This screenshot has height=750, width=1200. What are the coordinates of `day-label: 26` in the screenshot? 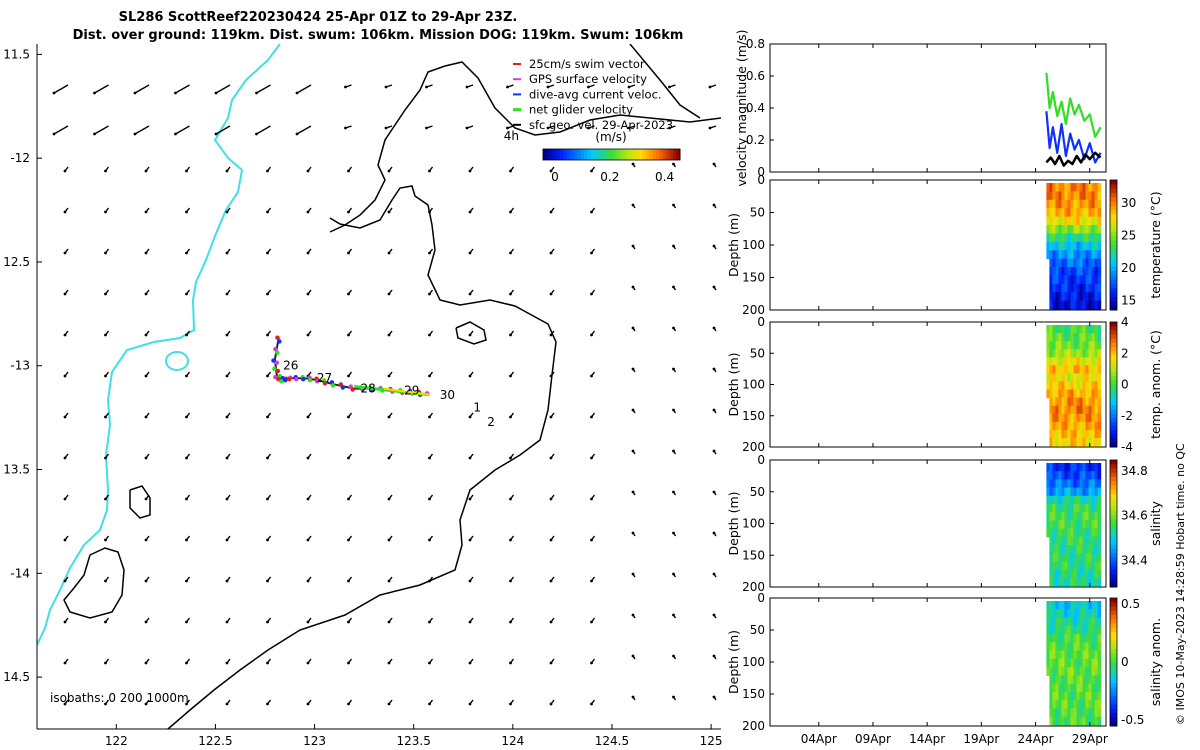 It's located at (290, 366).